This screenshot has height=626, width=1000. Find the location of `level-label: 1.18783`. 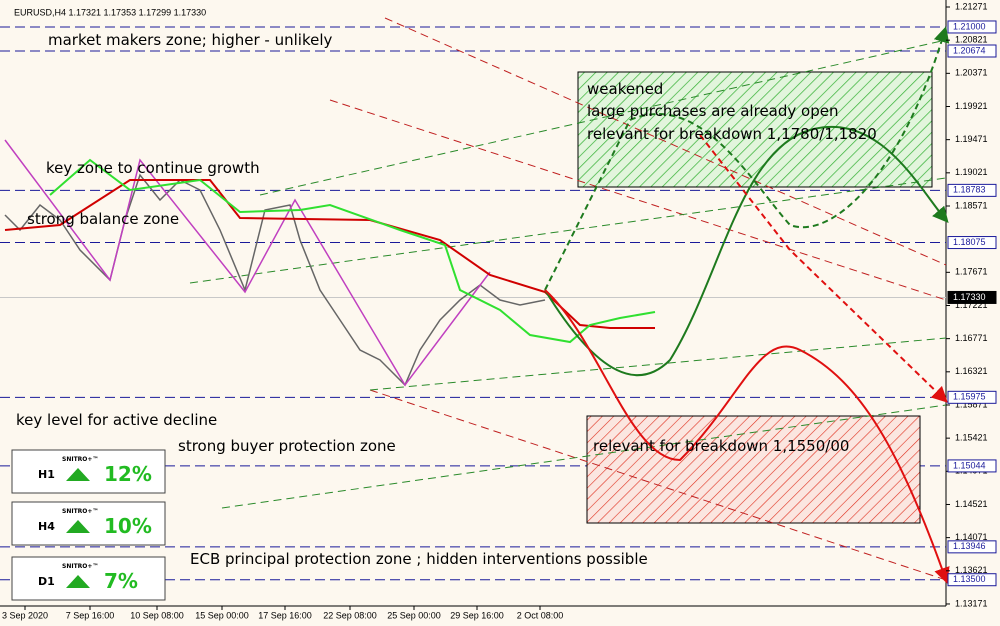

level-label: 1.18783 is located at coordinates (969, 190).